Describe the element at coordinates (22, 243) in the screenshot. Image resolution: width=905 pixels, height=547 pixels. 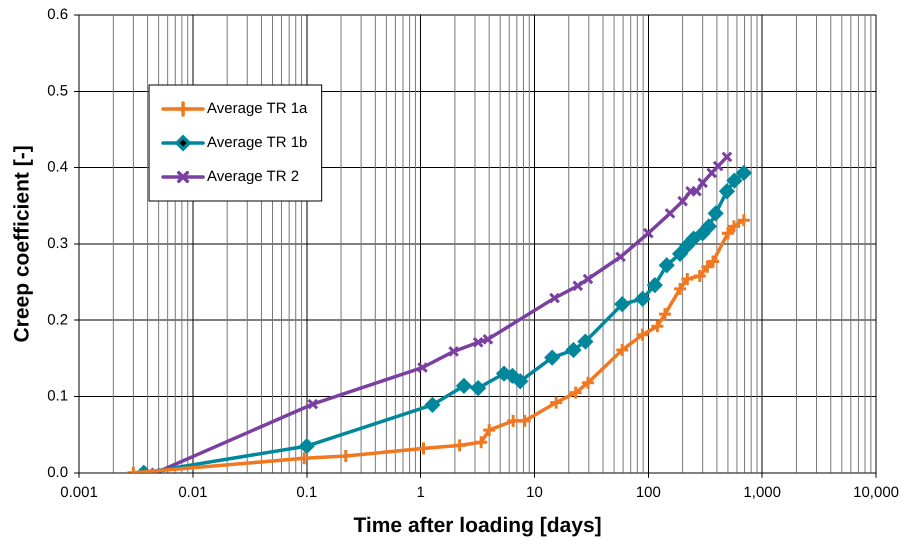
I see `y-axis-title: Creep coefficient [-]` at that location.